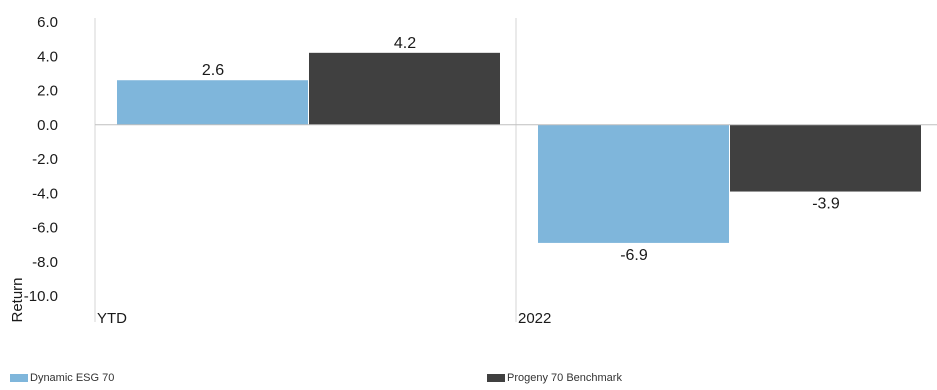  I want to click on legend-item-progeny-70-benchmark: Progeny 70 Benchmark, so click(554, 378).